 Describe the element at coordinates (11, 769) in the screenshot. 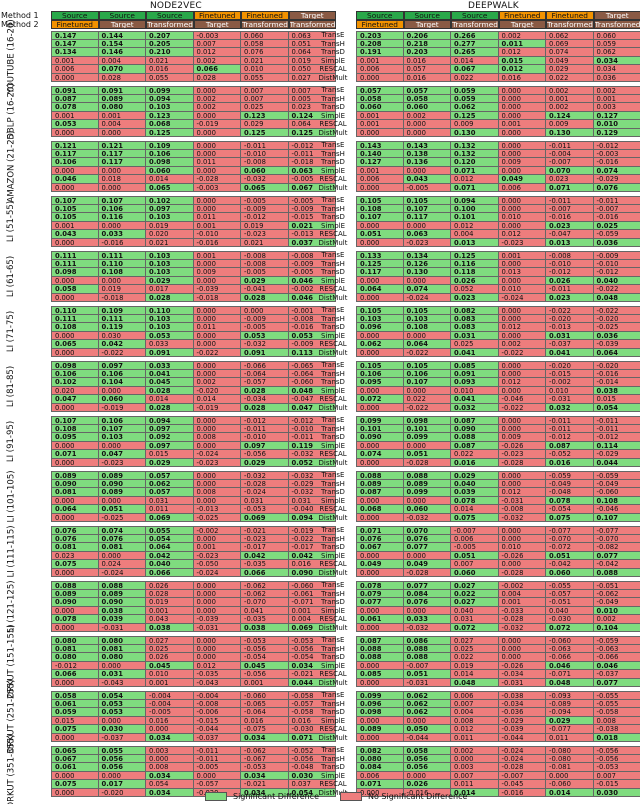

I see `group-label-text: ORKUT (351-355)` at that location.